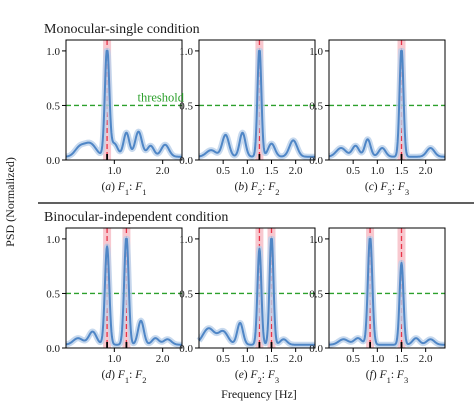 Image resolution: width=474 pixels, height=405 pixels. Describe the element at coordinates (10, 202) in the screenshot. I see `y-axis-label: PSD (Normalized)` at that location.